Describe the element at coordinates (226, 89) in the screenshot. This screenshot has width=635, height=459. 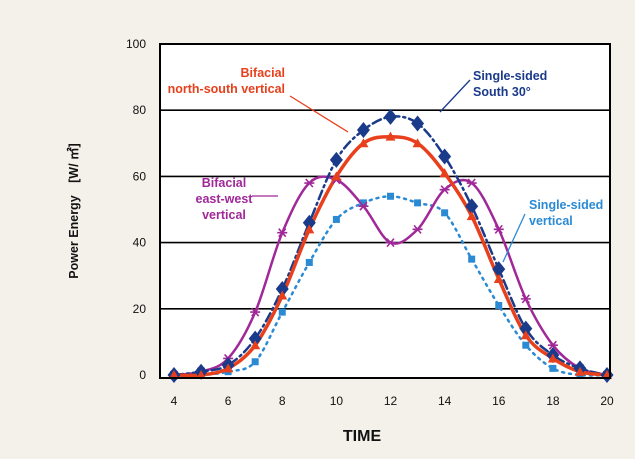
I see `annotation-text: north-south vertical` at that location.